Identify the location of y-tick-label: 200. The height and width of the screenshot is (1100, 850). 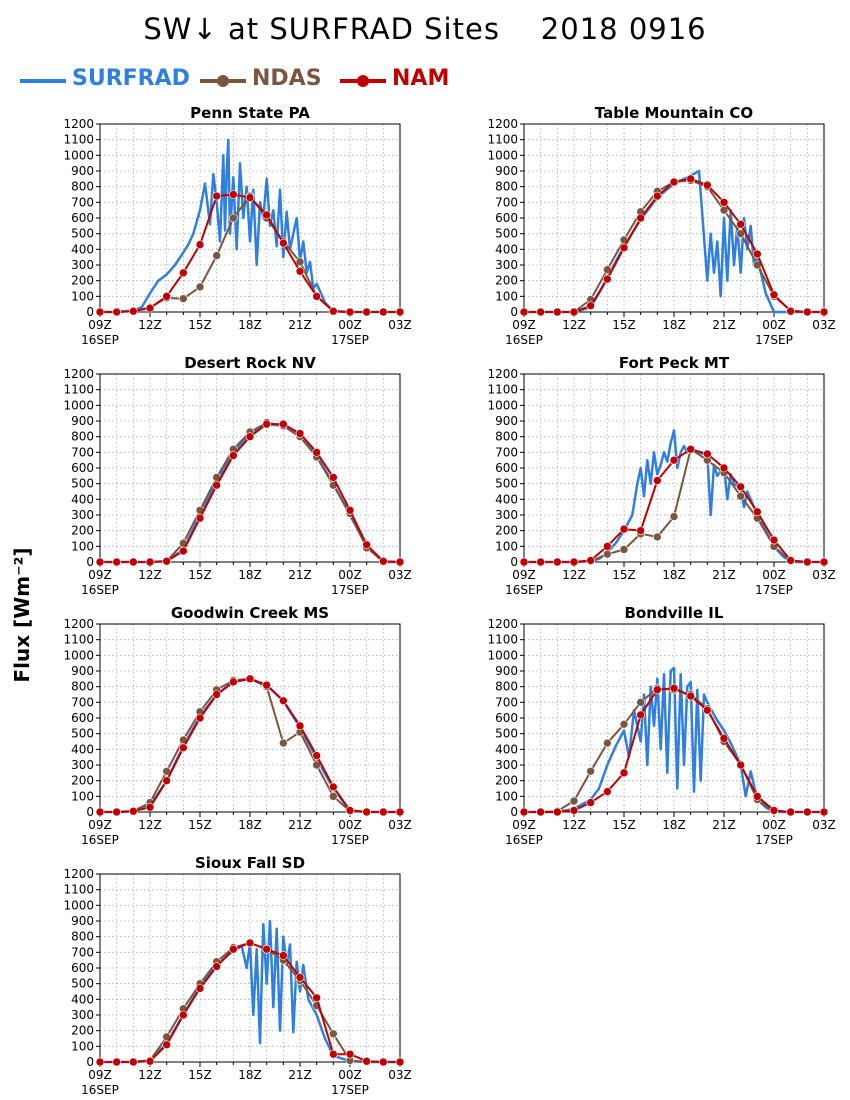
(82, 781).